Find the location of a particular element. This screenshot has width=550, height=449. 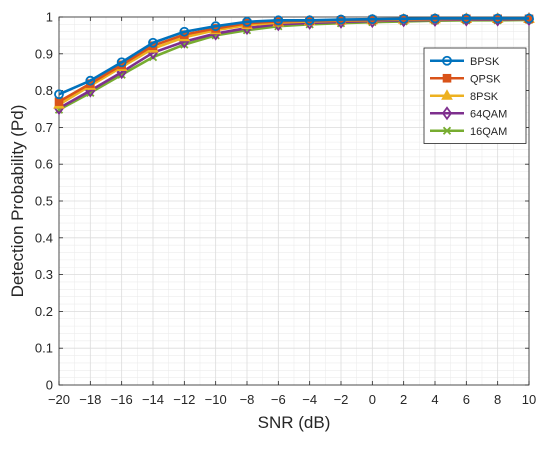

y-tick-label: 0.4 is located at coordinates (44, 237).